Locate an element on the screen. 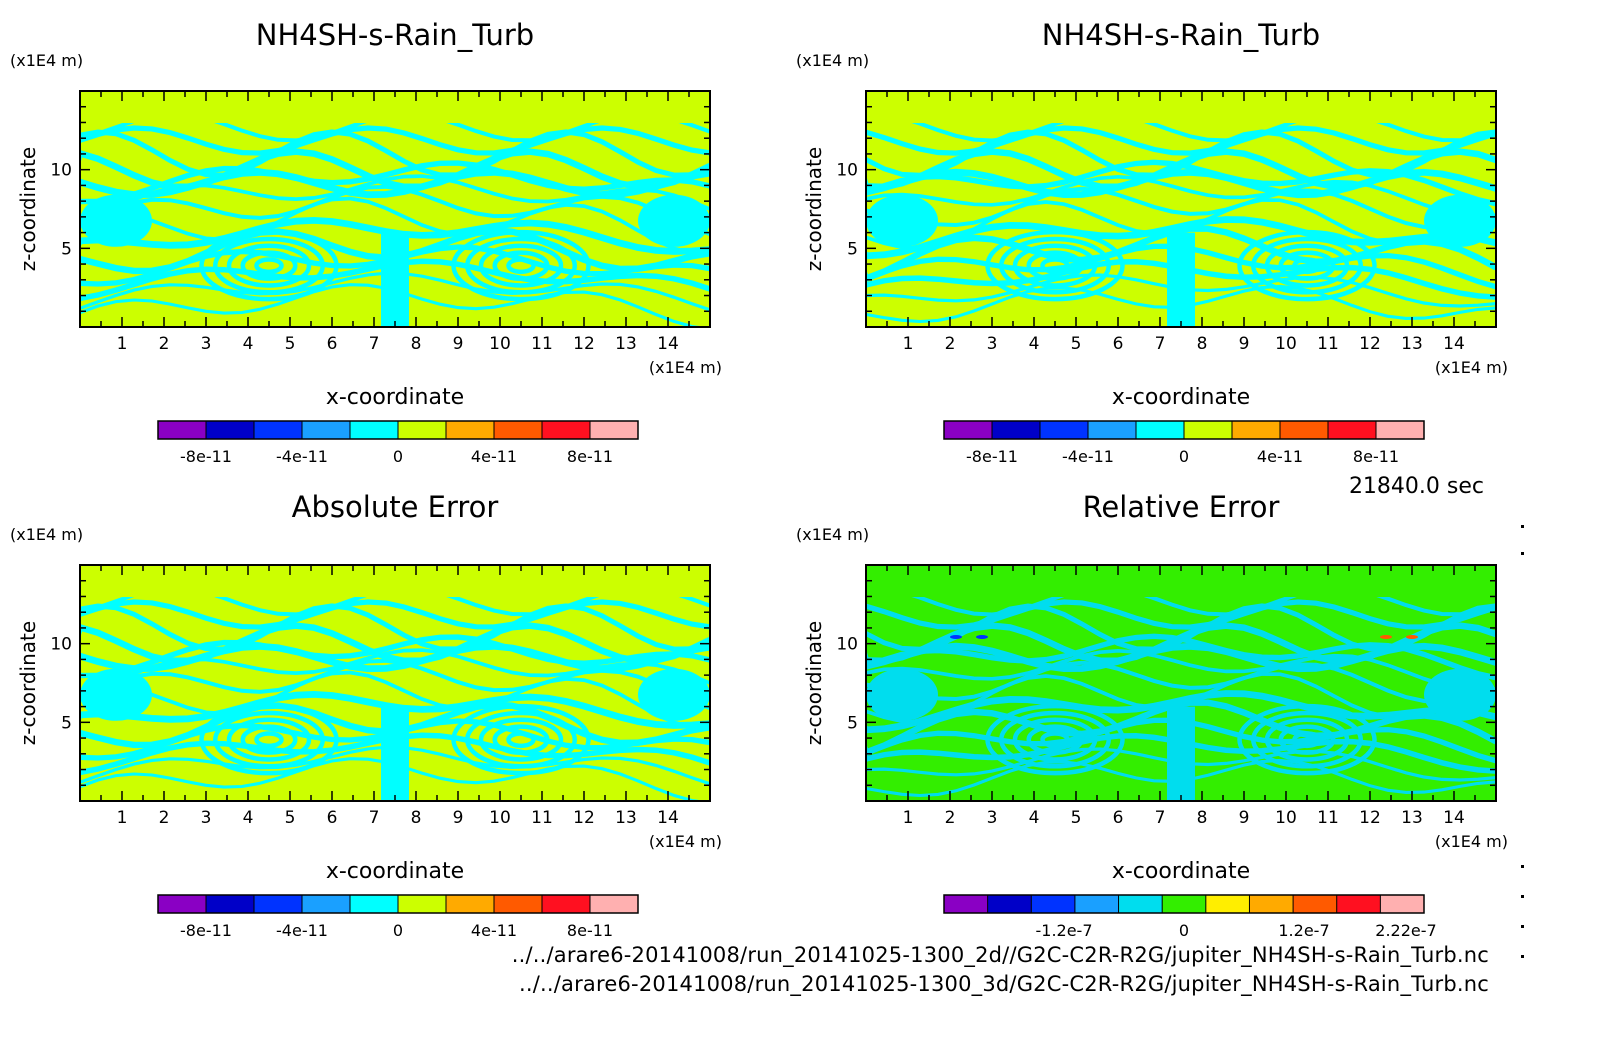 The image size is (1604, 1058). x-unit-label: (x1E4 m) is located at coordinates (1471, 841).